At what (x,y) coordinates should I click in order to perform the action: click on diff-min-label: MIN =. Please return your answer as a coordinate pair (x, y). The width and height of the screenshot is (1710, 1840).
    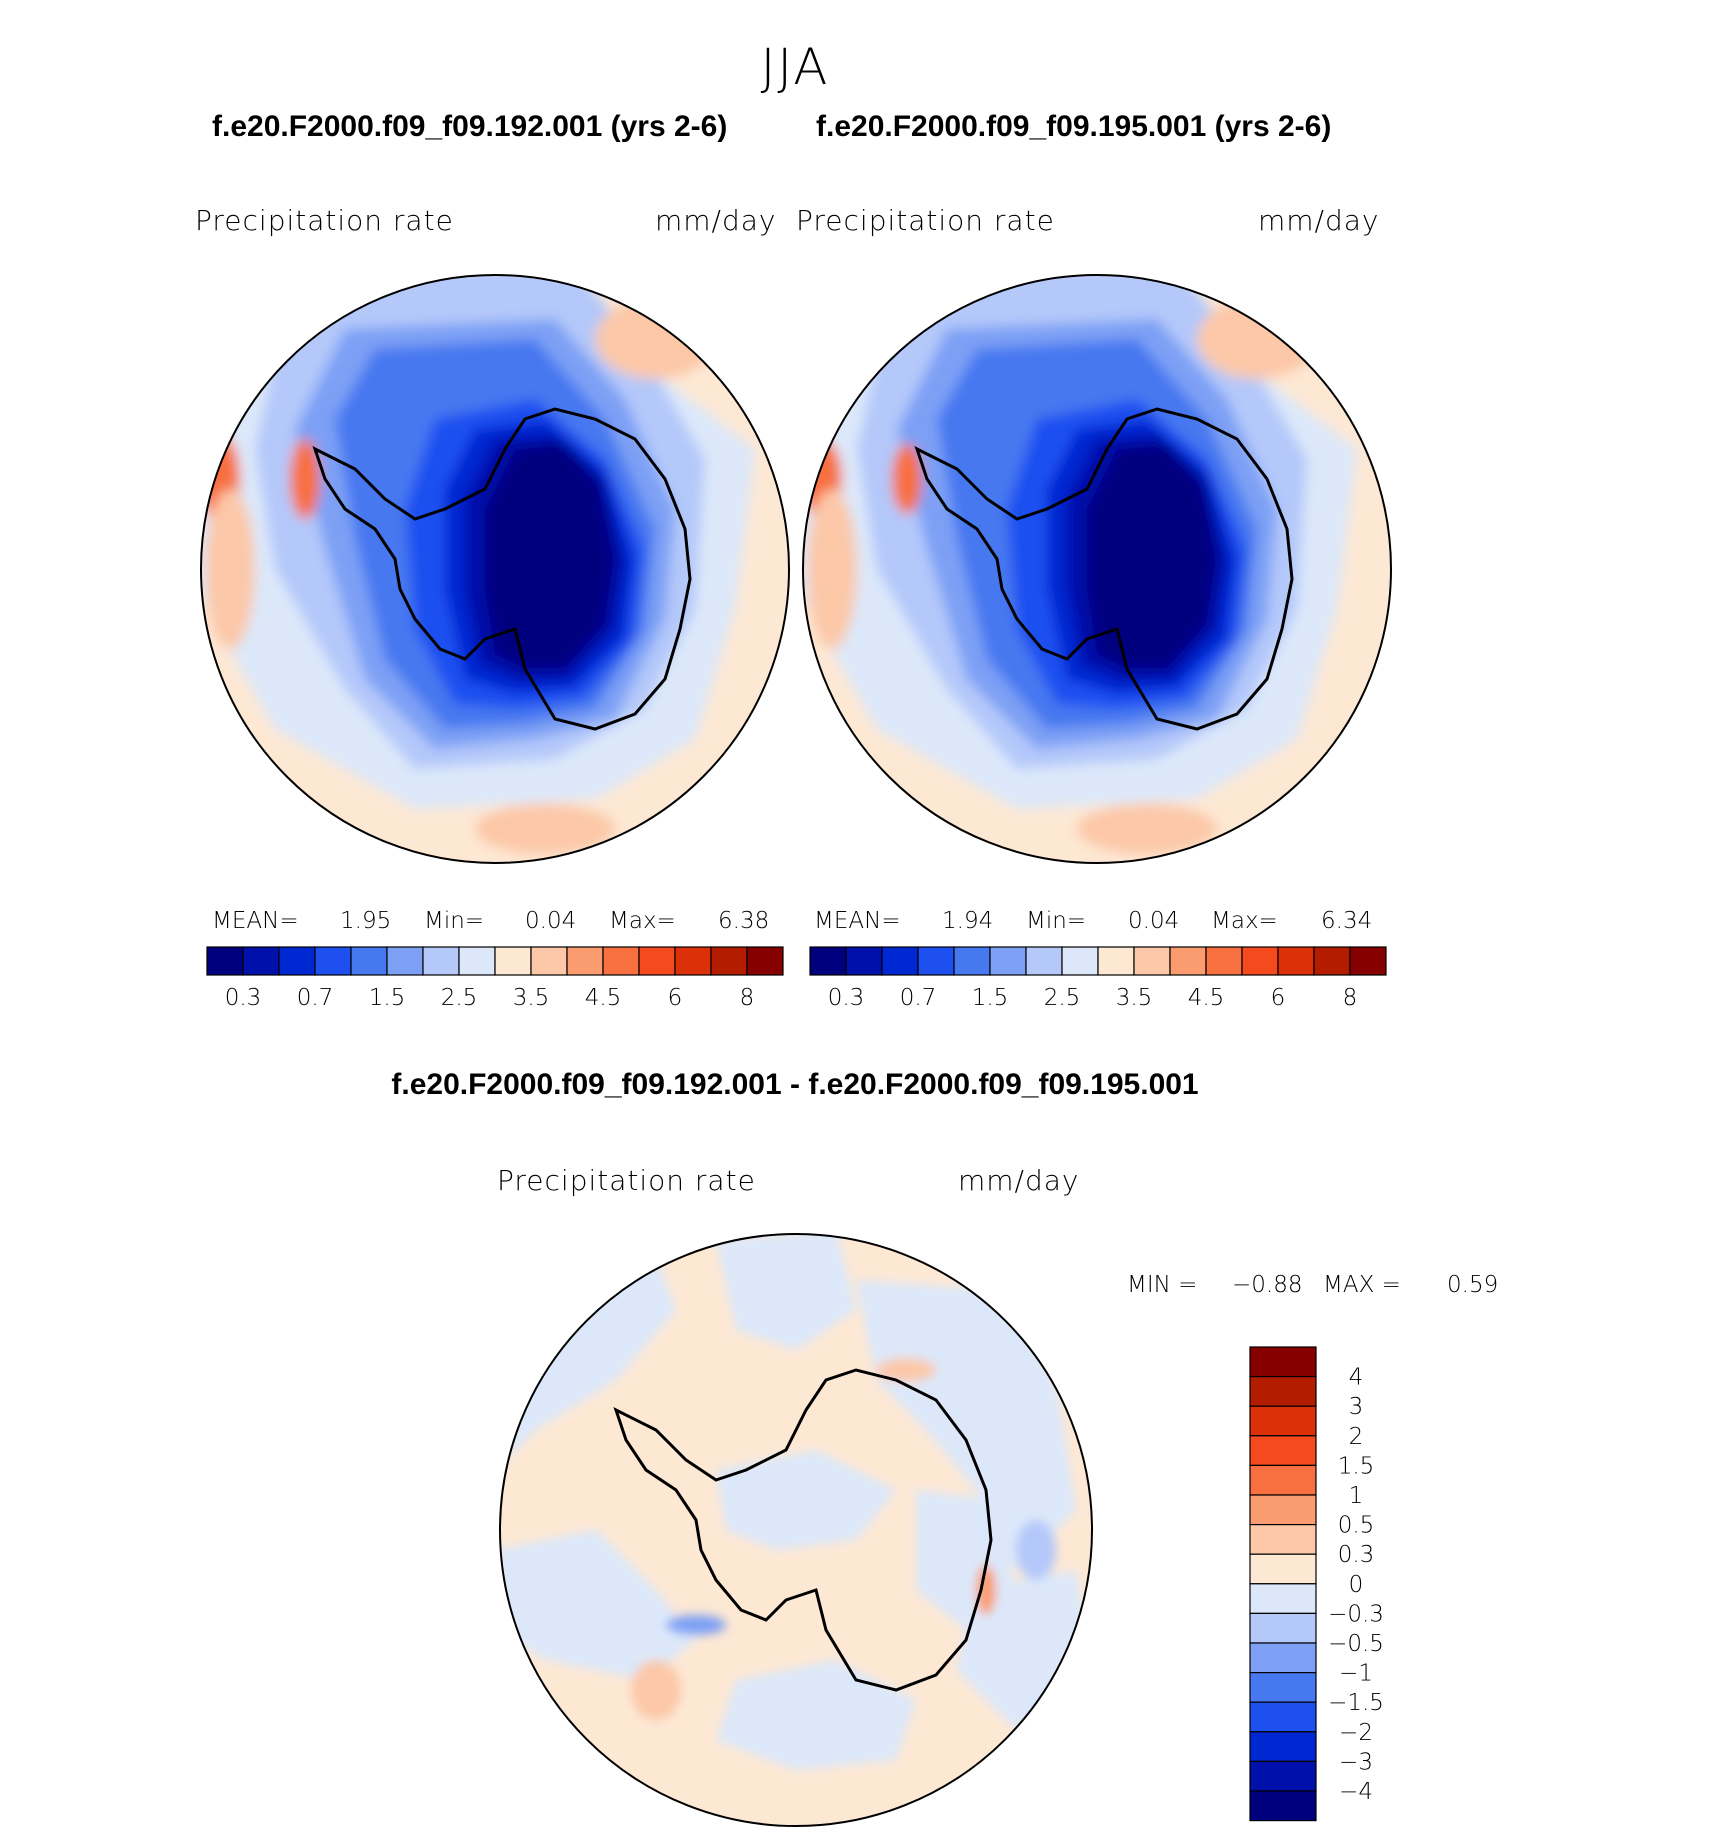
    Looking at the image, I should click on (1162, 1285).